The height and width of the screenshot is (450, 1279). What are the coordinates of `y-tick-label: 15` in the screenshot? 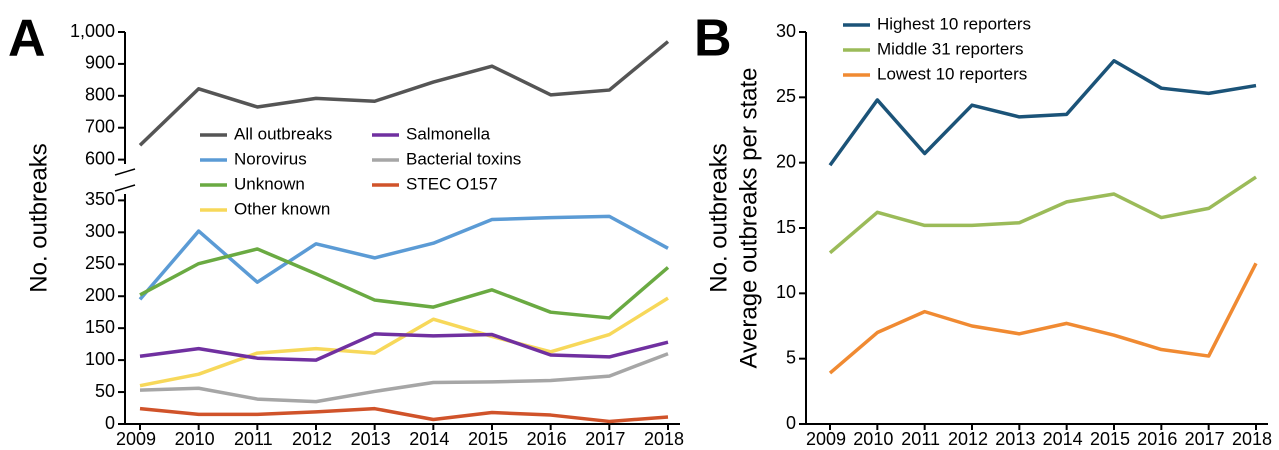 It's located at (786, 227).